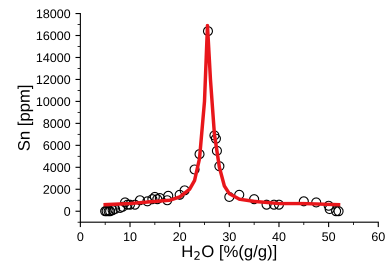 Image resolution: width=392 pixels, height=271 pixels. I want to click on y-tick-label: 4000, so click(56, 167).